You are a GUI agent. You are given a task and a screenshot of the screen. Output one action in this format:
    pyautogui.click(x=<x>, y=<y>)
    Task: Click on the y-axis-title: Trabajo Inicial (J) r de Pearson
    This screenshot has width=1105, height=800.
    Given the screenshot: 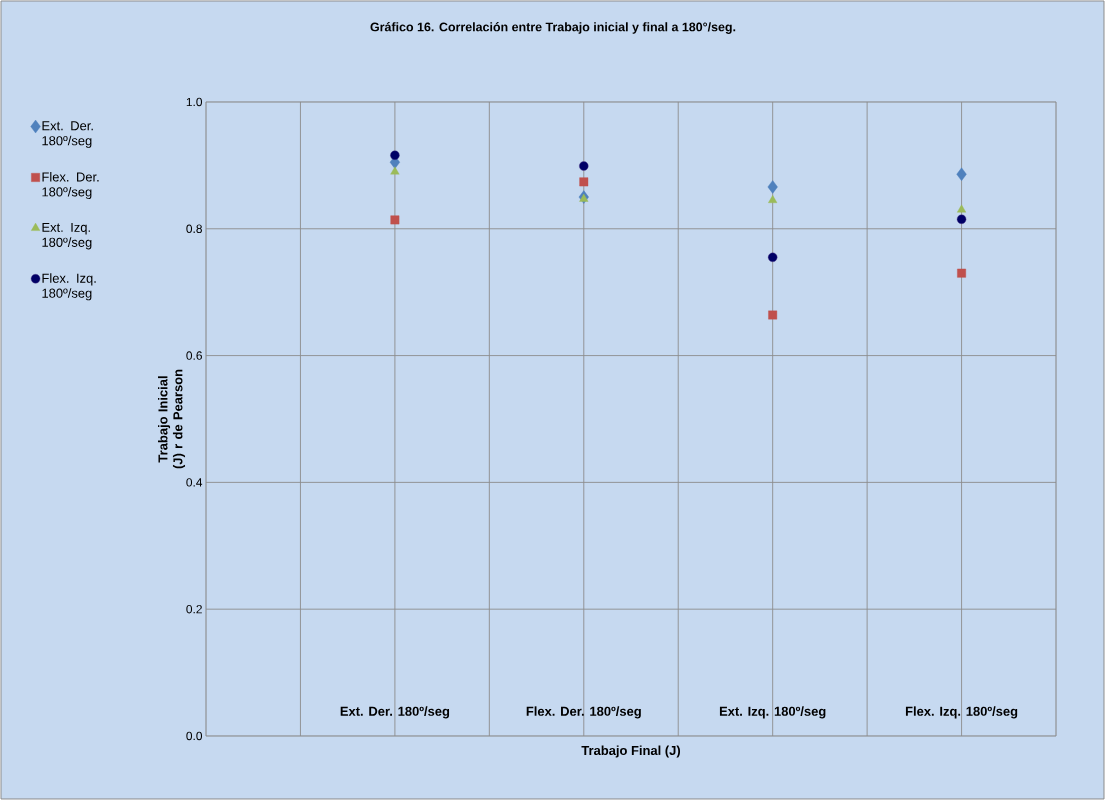 What is the action you would take?
    pyautogui.click(x=172, y=419)
    